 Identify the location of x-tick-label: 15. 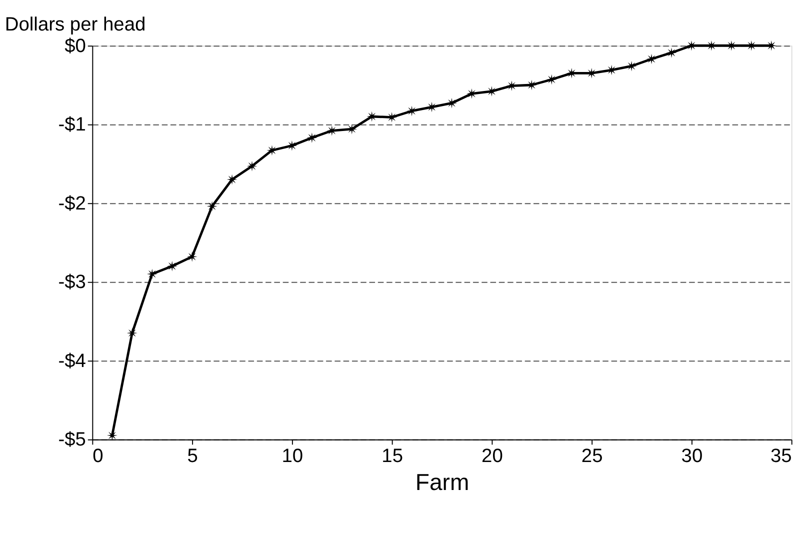
(392, 456).